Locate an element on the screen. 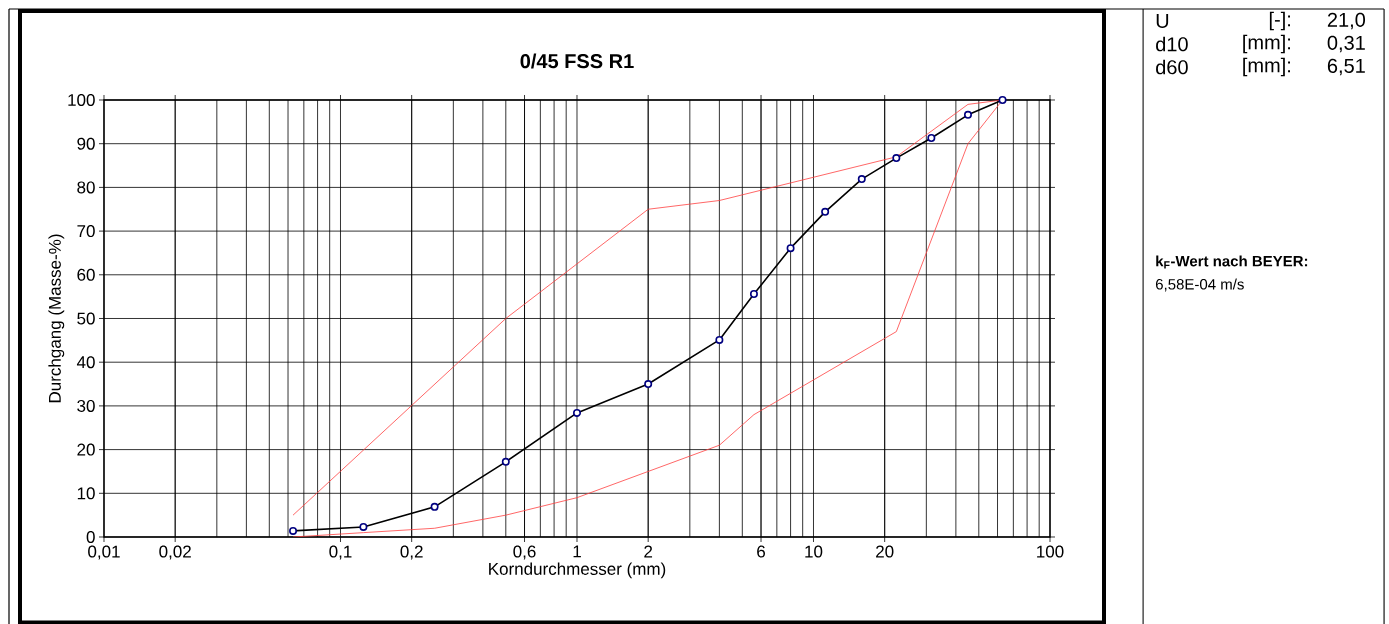 This screenshot has width=1389, height=624. text: 6,51 is located at coordinates (1346, 67).